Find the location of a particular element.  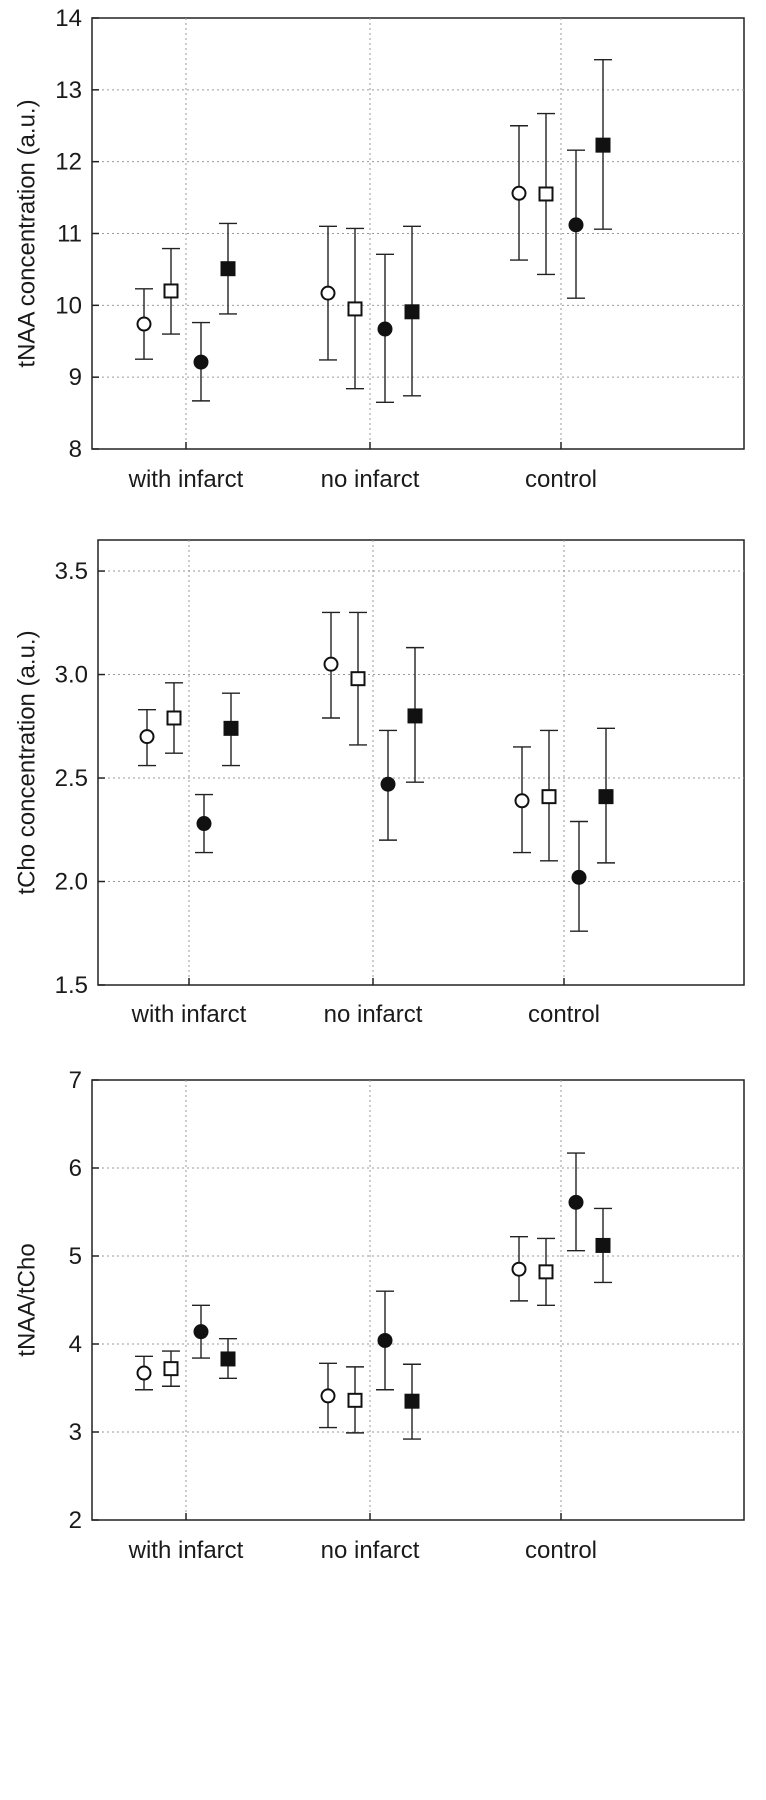

y-tick-label: 4 is located at coordinates (75, 1344).